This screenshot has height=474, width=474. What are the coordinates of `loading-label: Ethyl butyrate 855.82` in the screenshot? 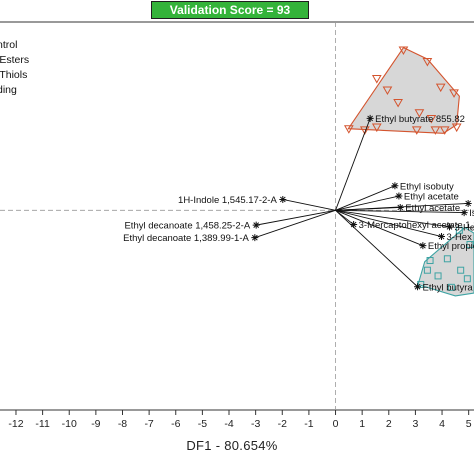 It's located at (420, 119).